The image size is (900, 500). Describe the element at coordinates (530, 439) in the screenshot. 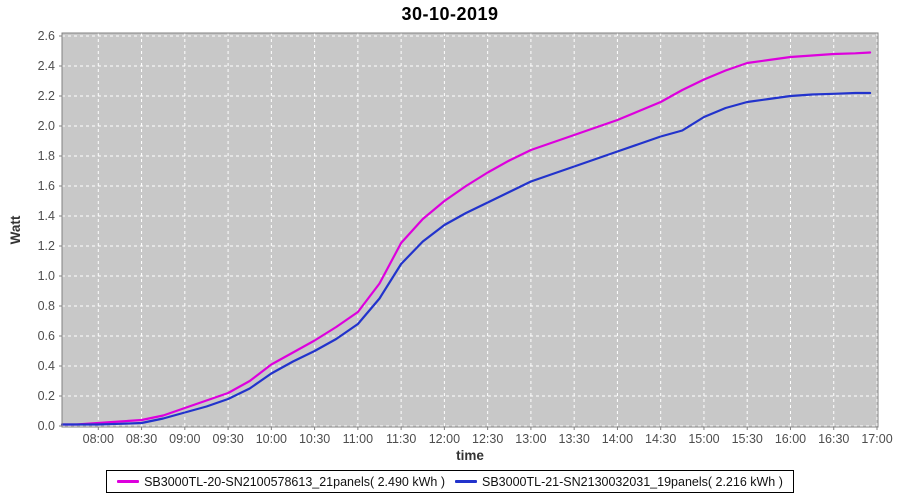

I see `x-tick-label: 13:00` at that location.